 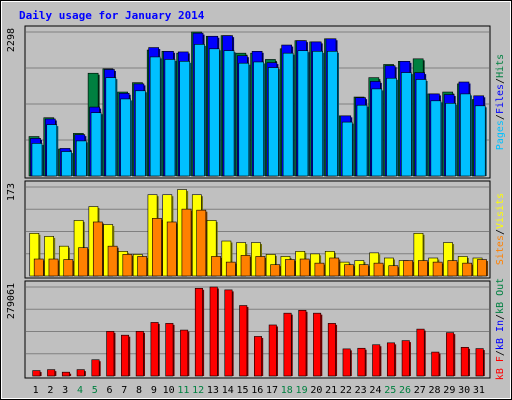 I want to click on day-label-11: 11, so click(x=183, y=390).